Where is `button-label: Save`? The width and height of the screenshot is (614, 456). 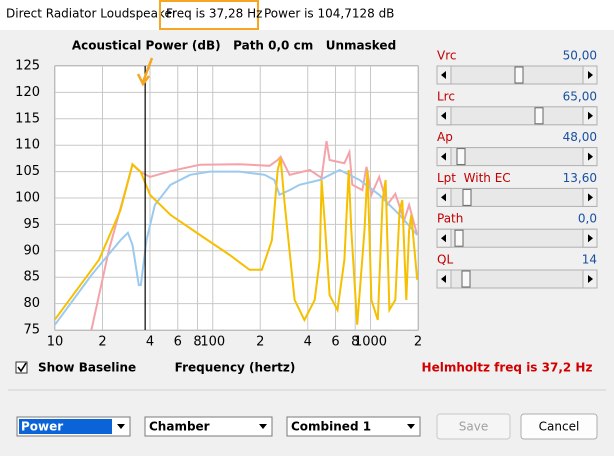
button-label: Save is located at coordinates (473, 427).